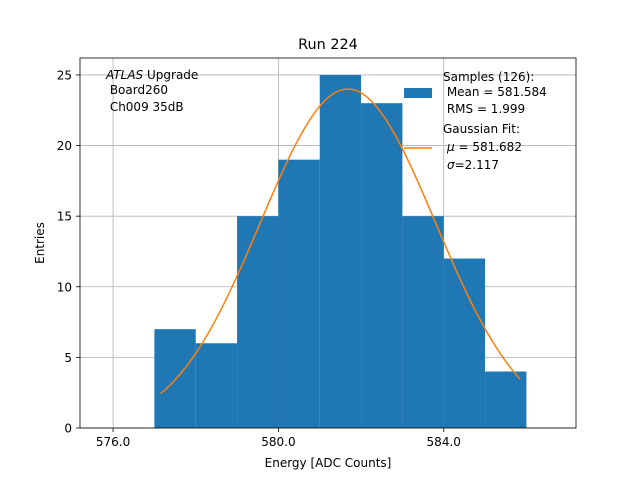  I want to click on channel-label: Ch009 35dB, so click(145, 107).